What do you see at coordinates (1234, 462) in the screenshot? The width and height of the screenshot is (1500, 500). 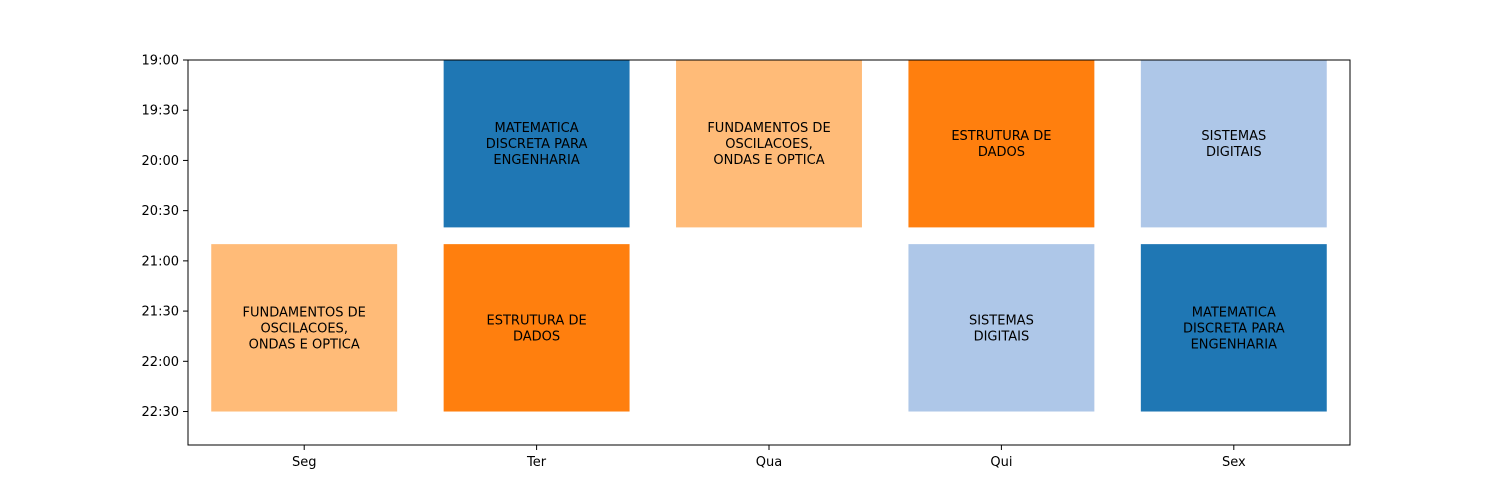 I see `x-tick-label: Sex` at bounding box center [1234, 462].